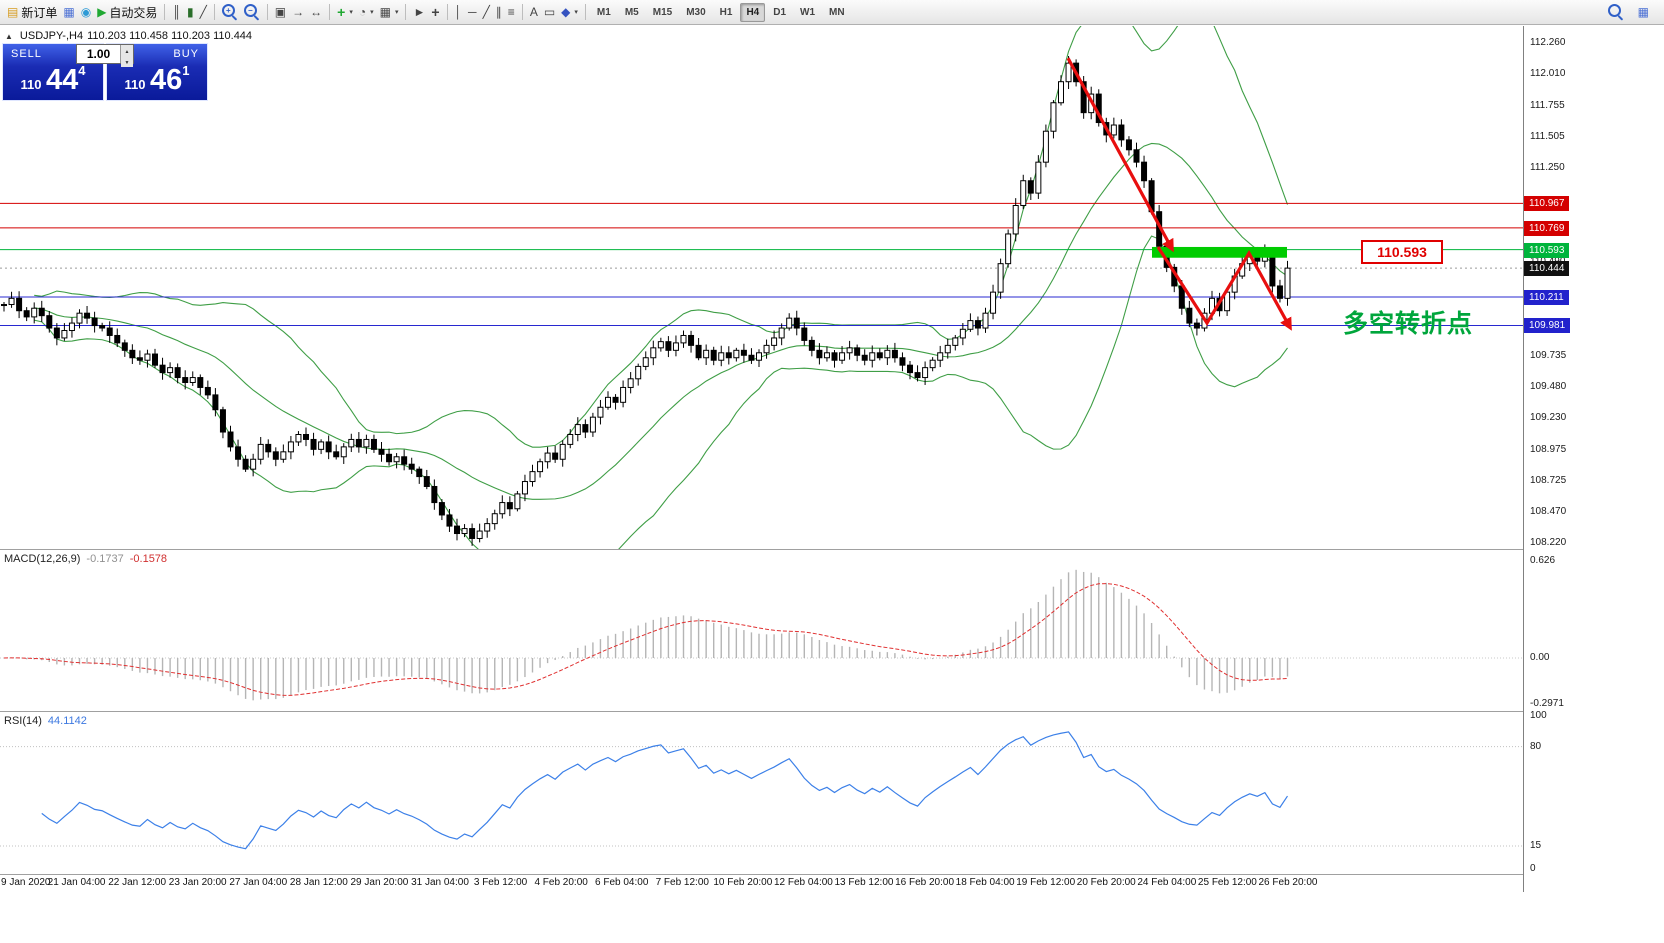  I want to click on timeframe-button-mn: MN, so click(837, 12).